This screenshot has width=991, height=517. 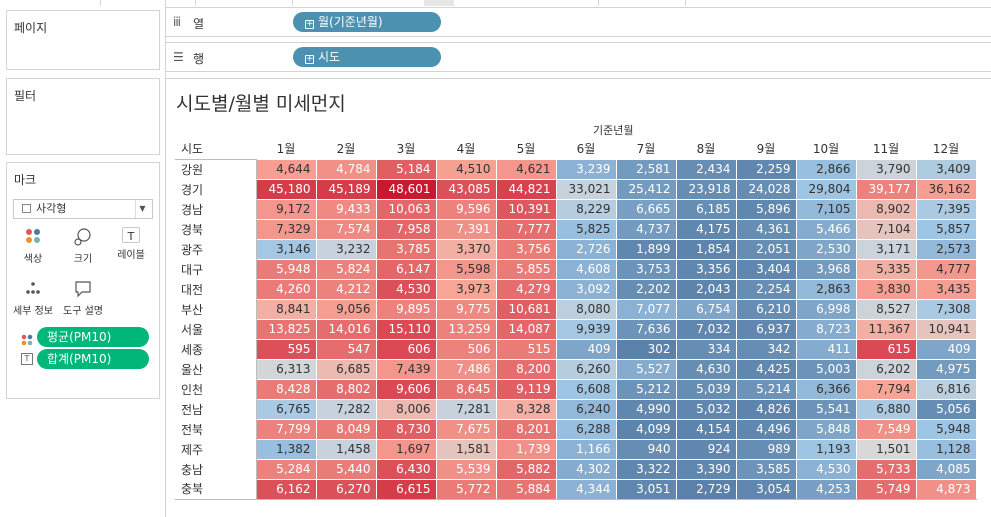 What do you see at coordinates (286, 169) in the screenshot?
I see `heatmap-cell: 4,644` at bounding box center [286, 169].